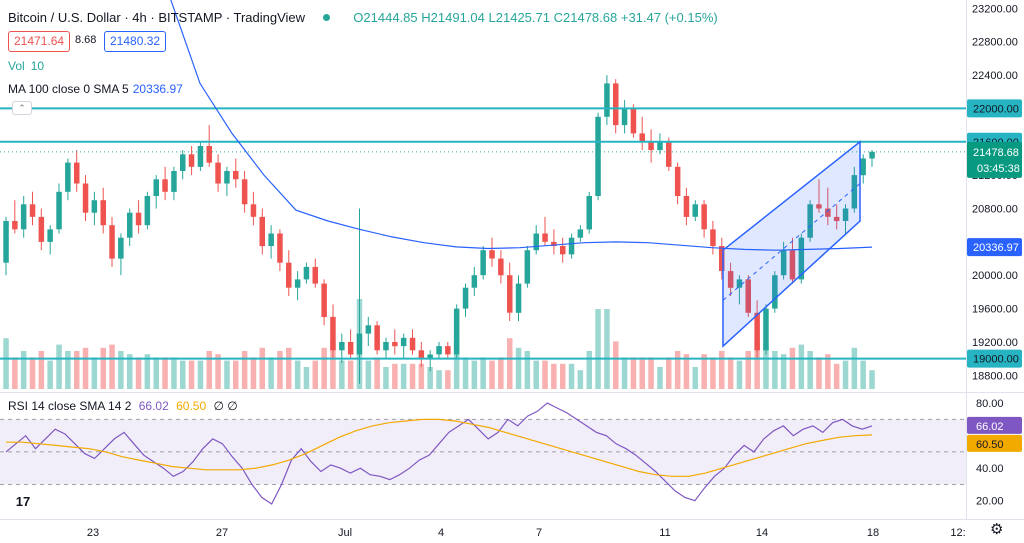  What do you see at coordinates (64, 17) in the screenshot?
I see `symbol-name: Bitcoin / U.S. Dollar` at bounding box center [64, 17].